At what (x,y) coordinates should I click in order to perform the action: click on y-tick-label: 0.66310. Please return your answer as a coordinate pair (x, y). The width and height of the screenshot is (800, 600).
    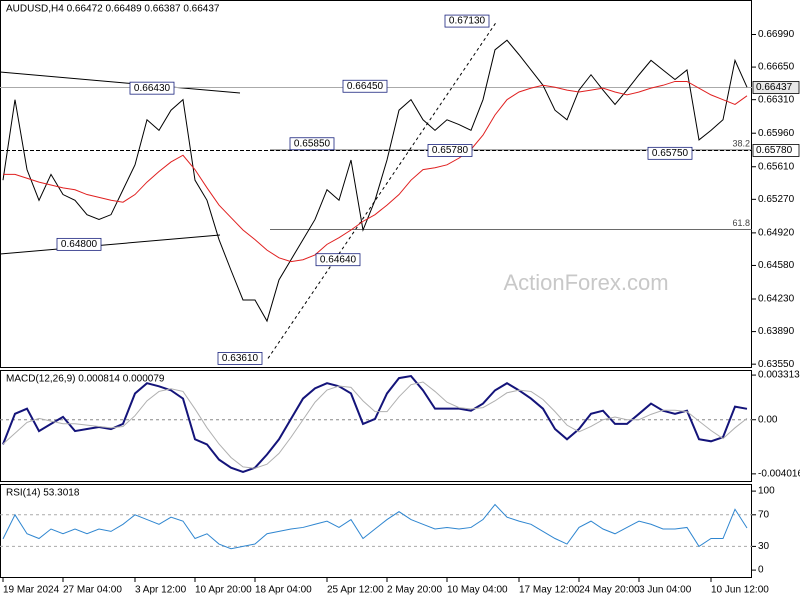
    Looking at the image, I should click on (776, 99).